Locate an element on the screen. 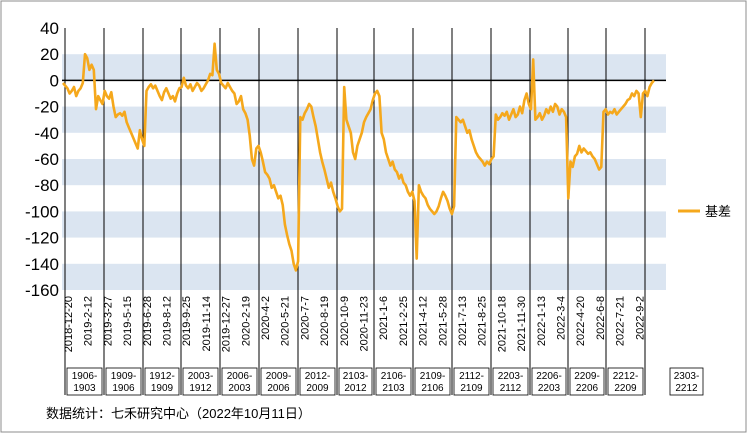 The width and height of the screenshot is (747, 438). contract-label: 2212-2209 is located at coordinates (625, 381).